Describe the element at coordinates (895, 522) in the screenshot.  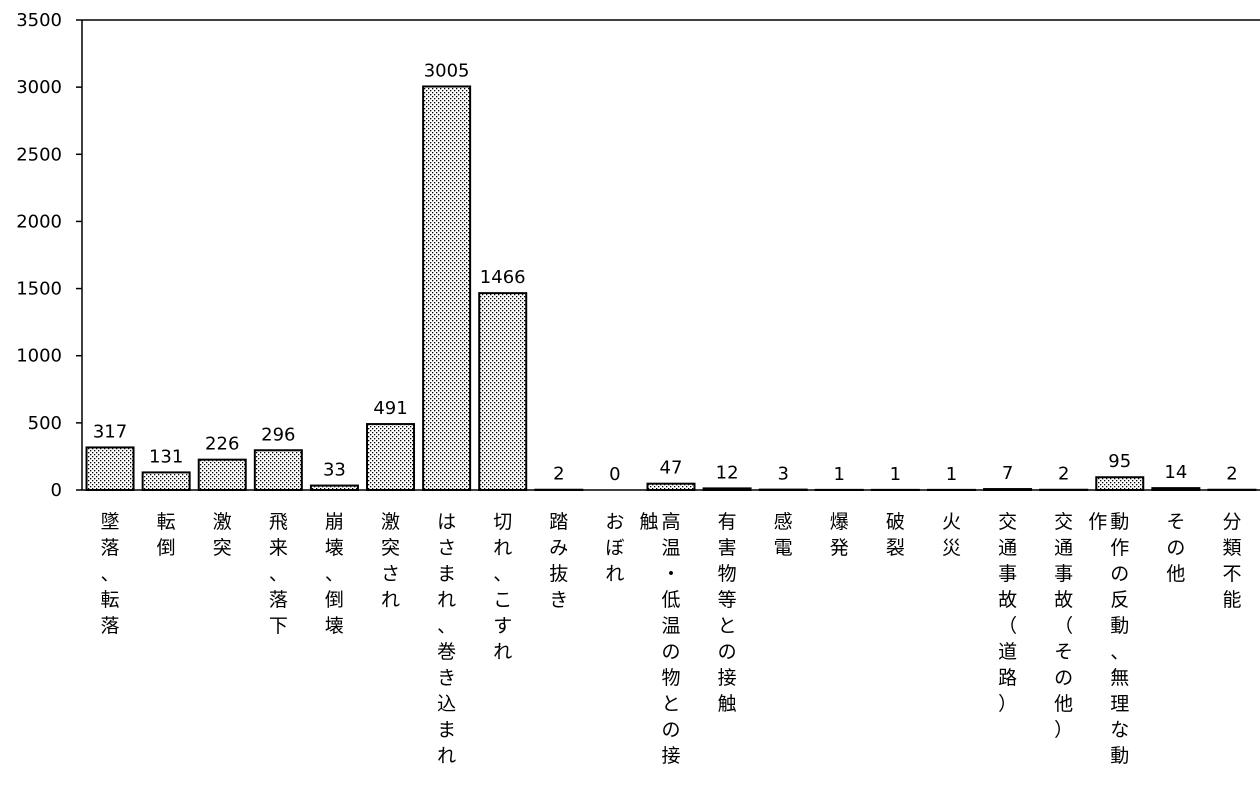
I see `category-label-char: 破` at that location.